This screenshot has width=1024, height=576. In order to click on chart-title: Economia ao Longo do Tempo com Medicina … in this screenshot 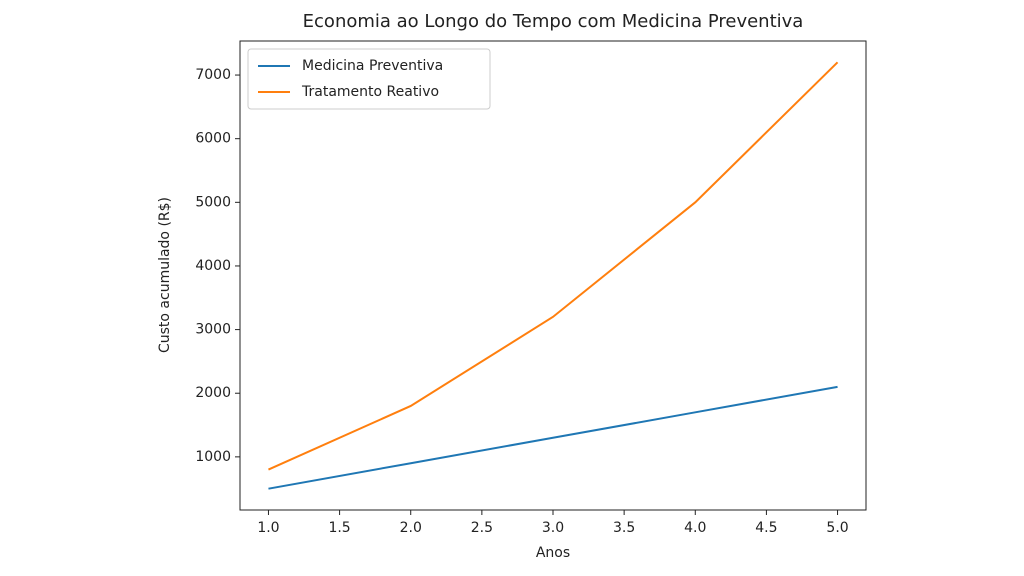, I will do `click(553, 21)`.